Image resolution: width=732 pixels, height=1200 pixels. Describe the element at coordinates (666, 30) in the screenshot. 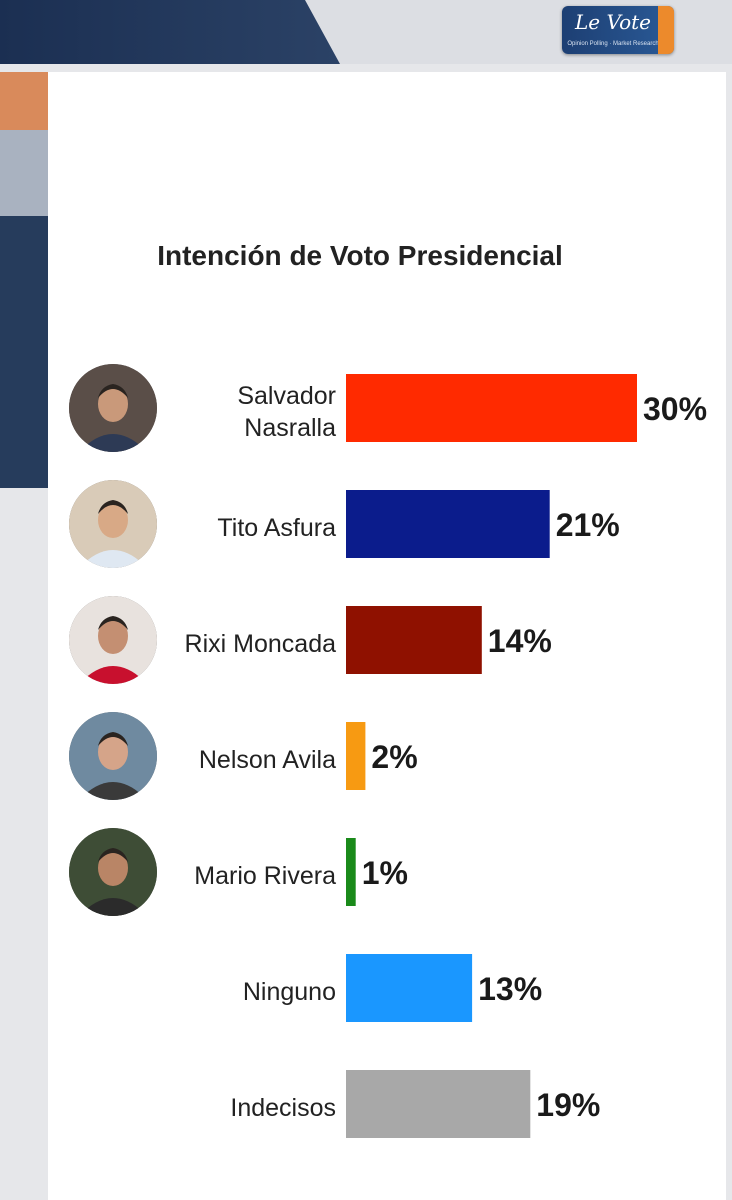

I see `logo-accent` at that location.